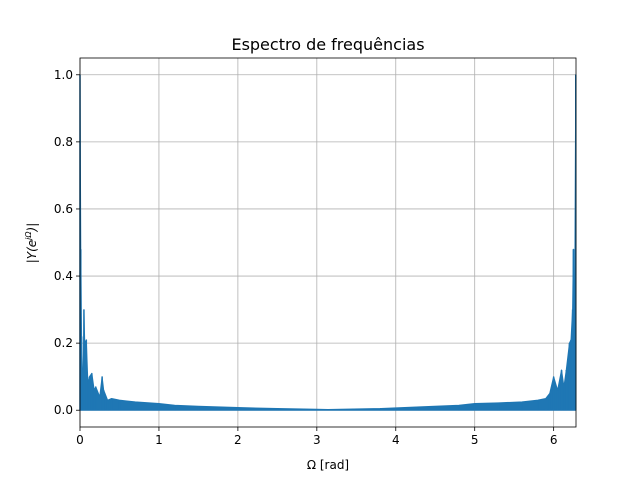 The image size is (640, 480). Describe the element at coordinates (63, 142) in the screenshot. I see `y-tick-label: 0.8` at that location.